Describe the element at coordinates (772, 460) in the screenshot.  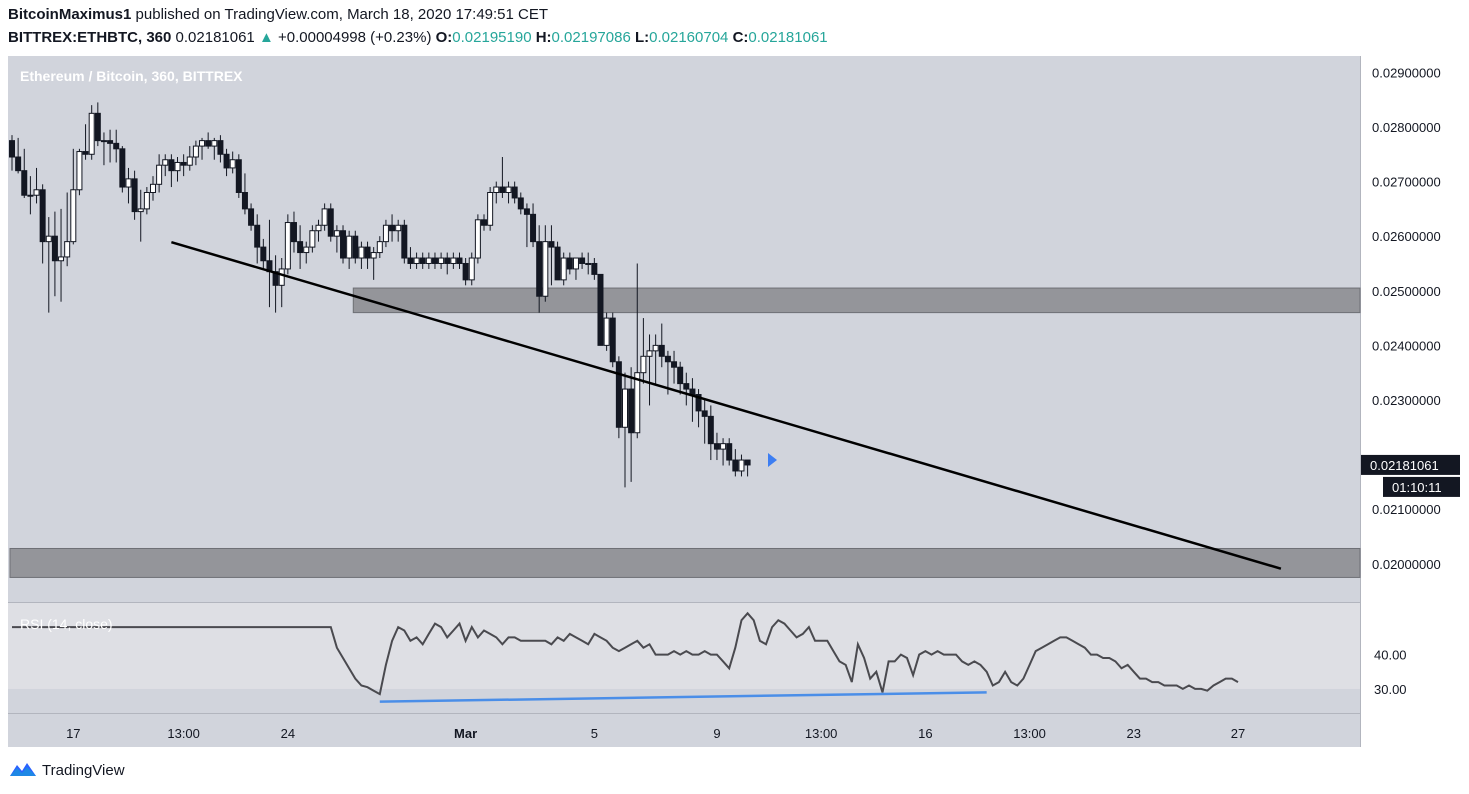
I see `play-marker-icon` at that location.